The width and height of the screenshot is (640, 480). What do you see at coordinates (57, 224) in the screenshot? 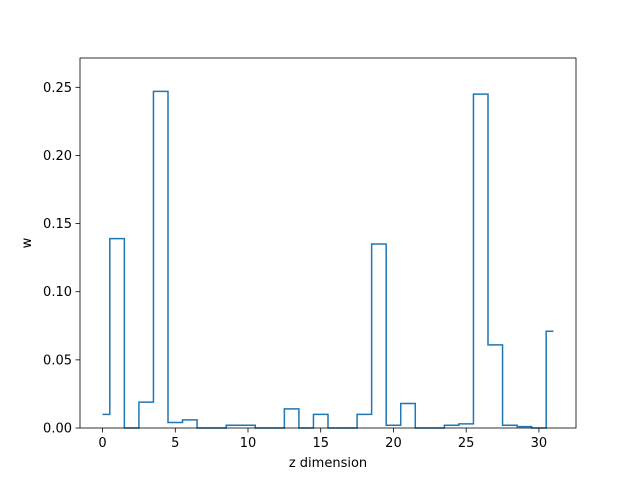
I see `y-tick-label: 0.15` at bounding box center [57, 224].